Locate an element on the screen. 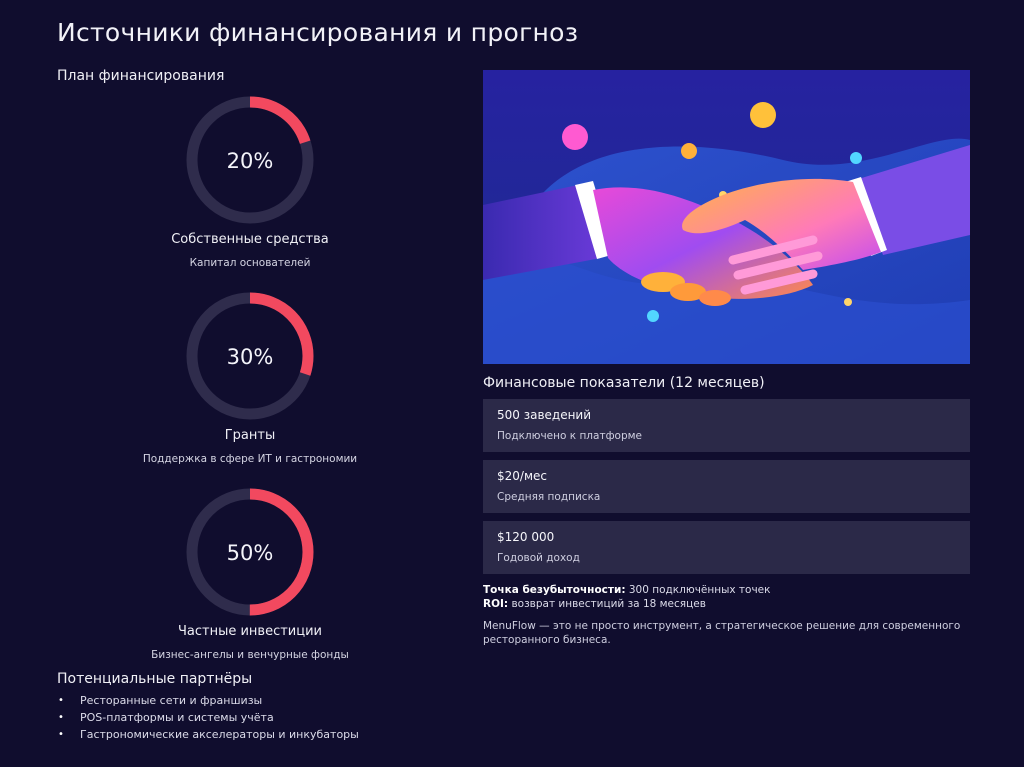  partners-heading: Потенциальные партнёры is located at coordinates (155, 679).